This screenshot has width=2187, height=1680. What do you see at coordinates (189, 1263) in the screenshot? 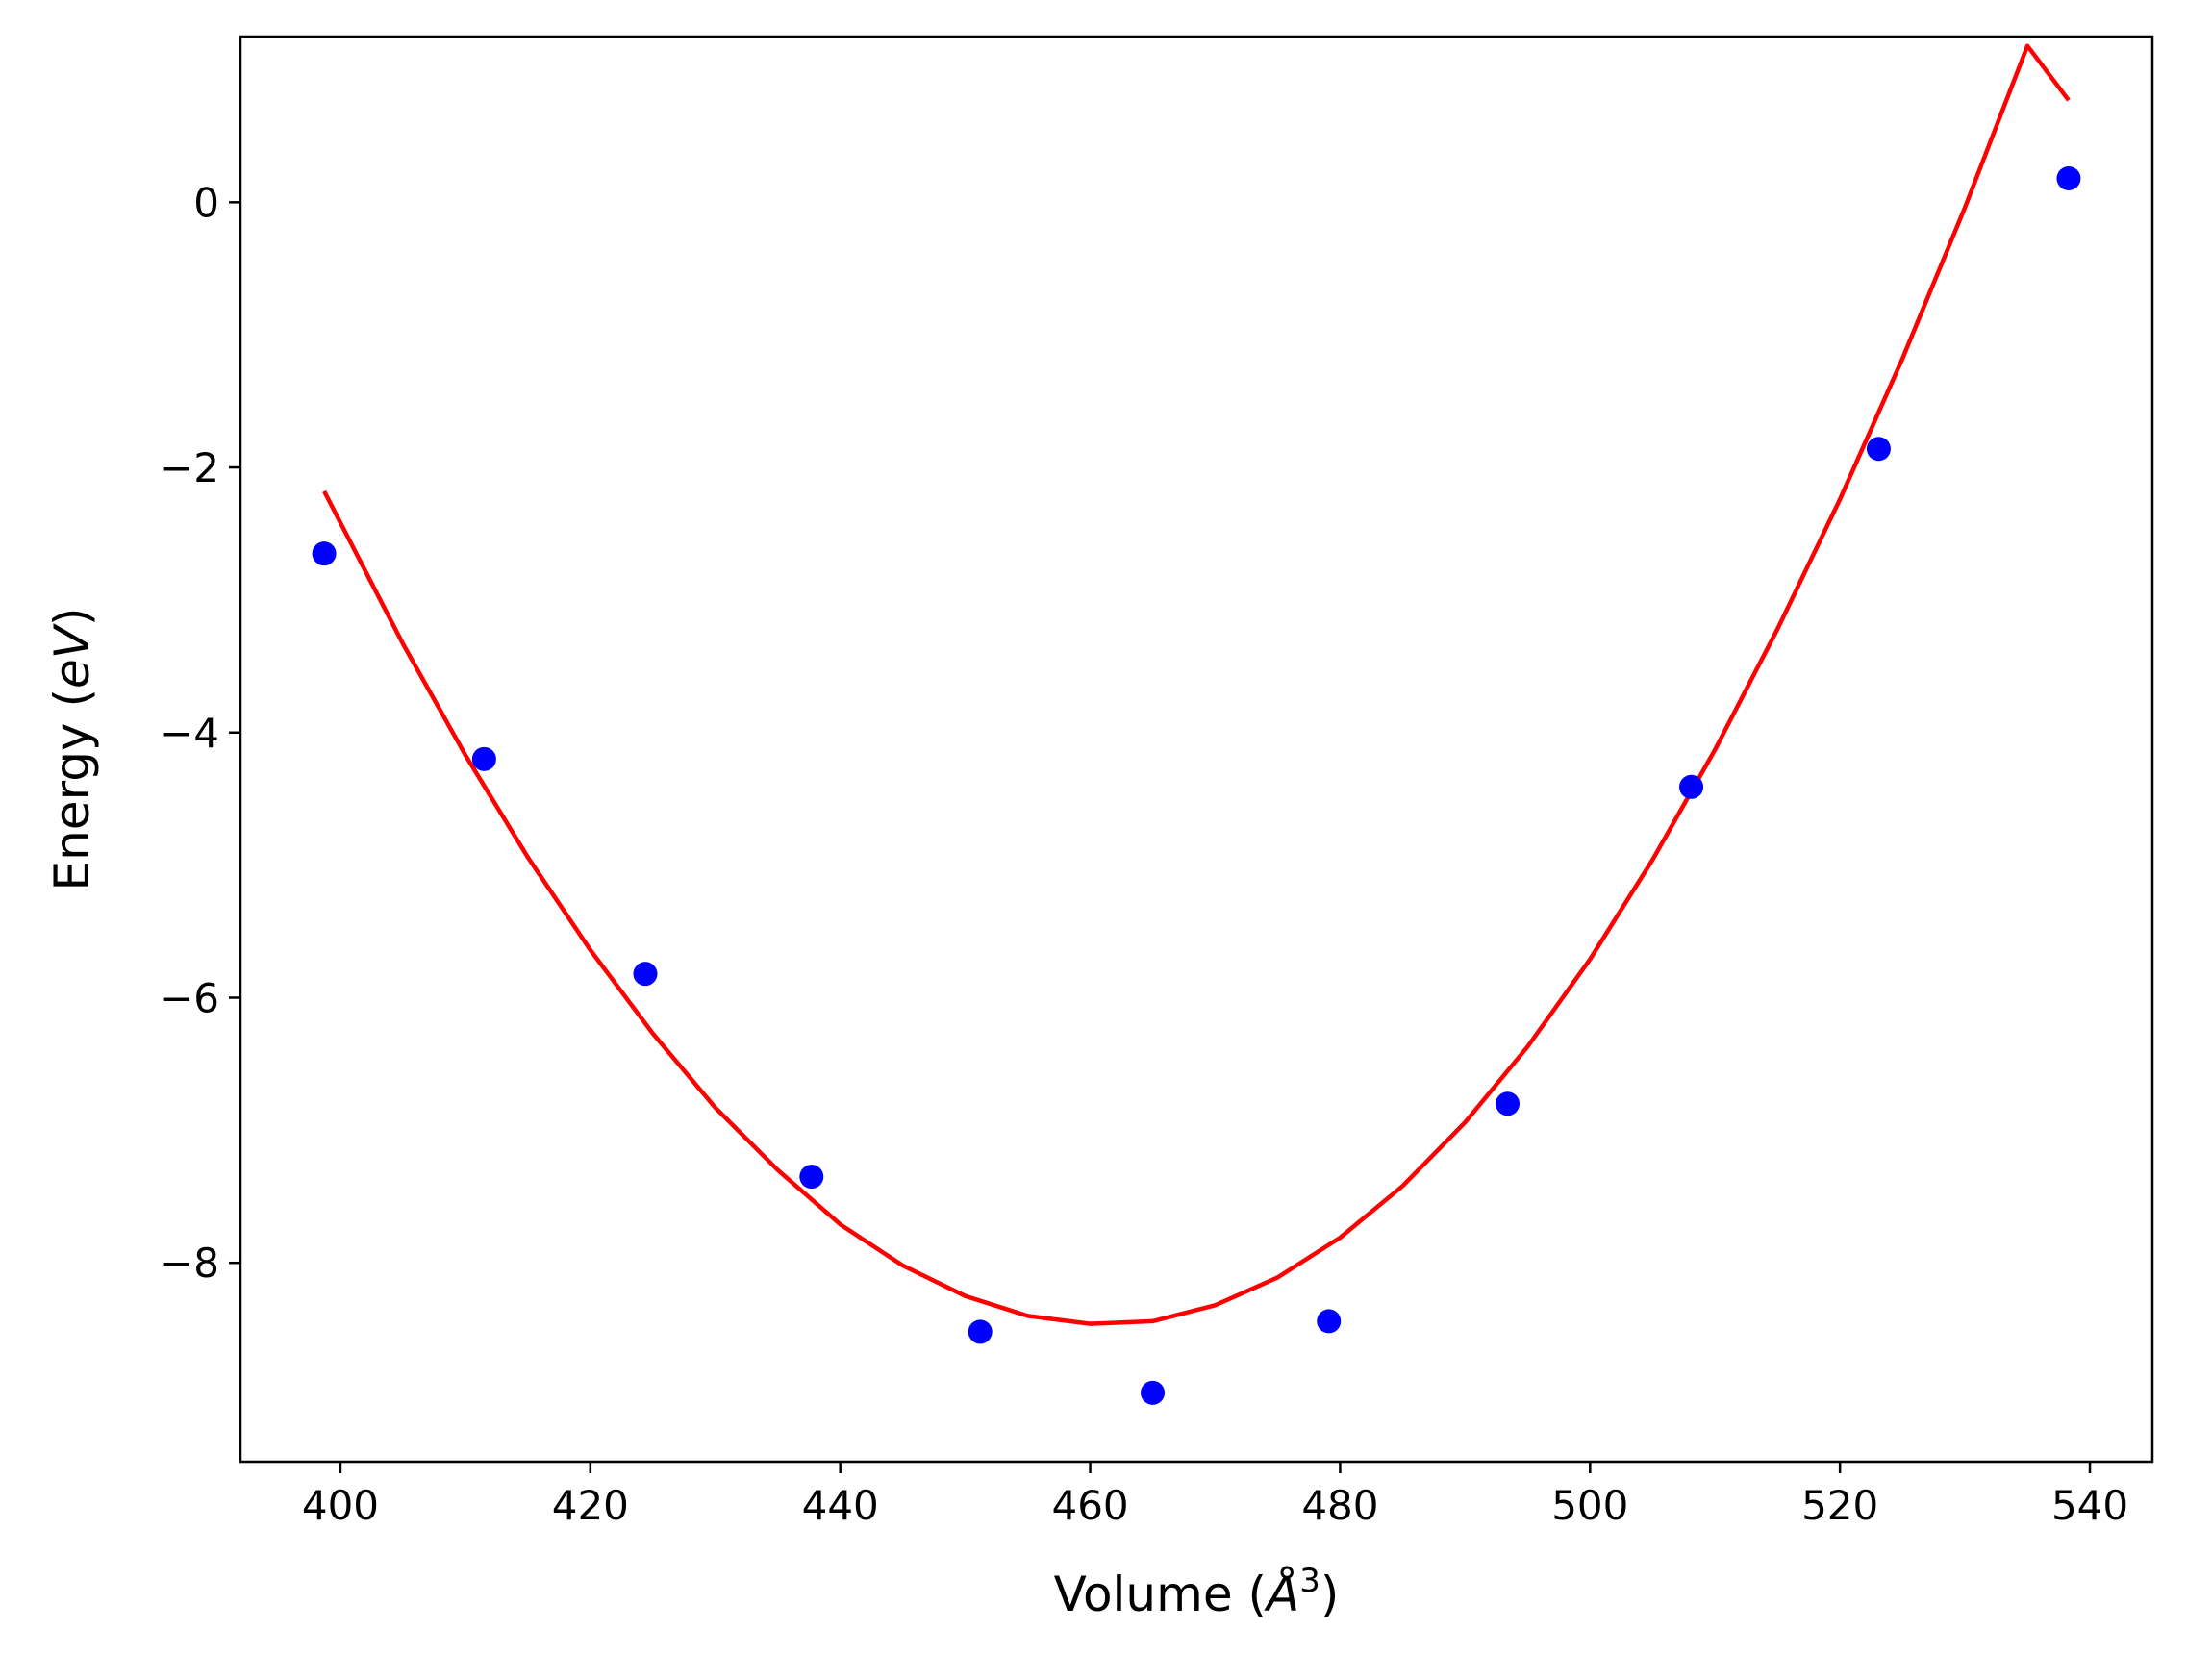
I see `y-tick-label: −8` at bounding box center [189, 1263].